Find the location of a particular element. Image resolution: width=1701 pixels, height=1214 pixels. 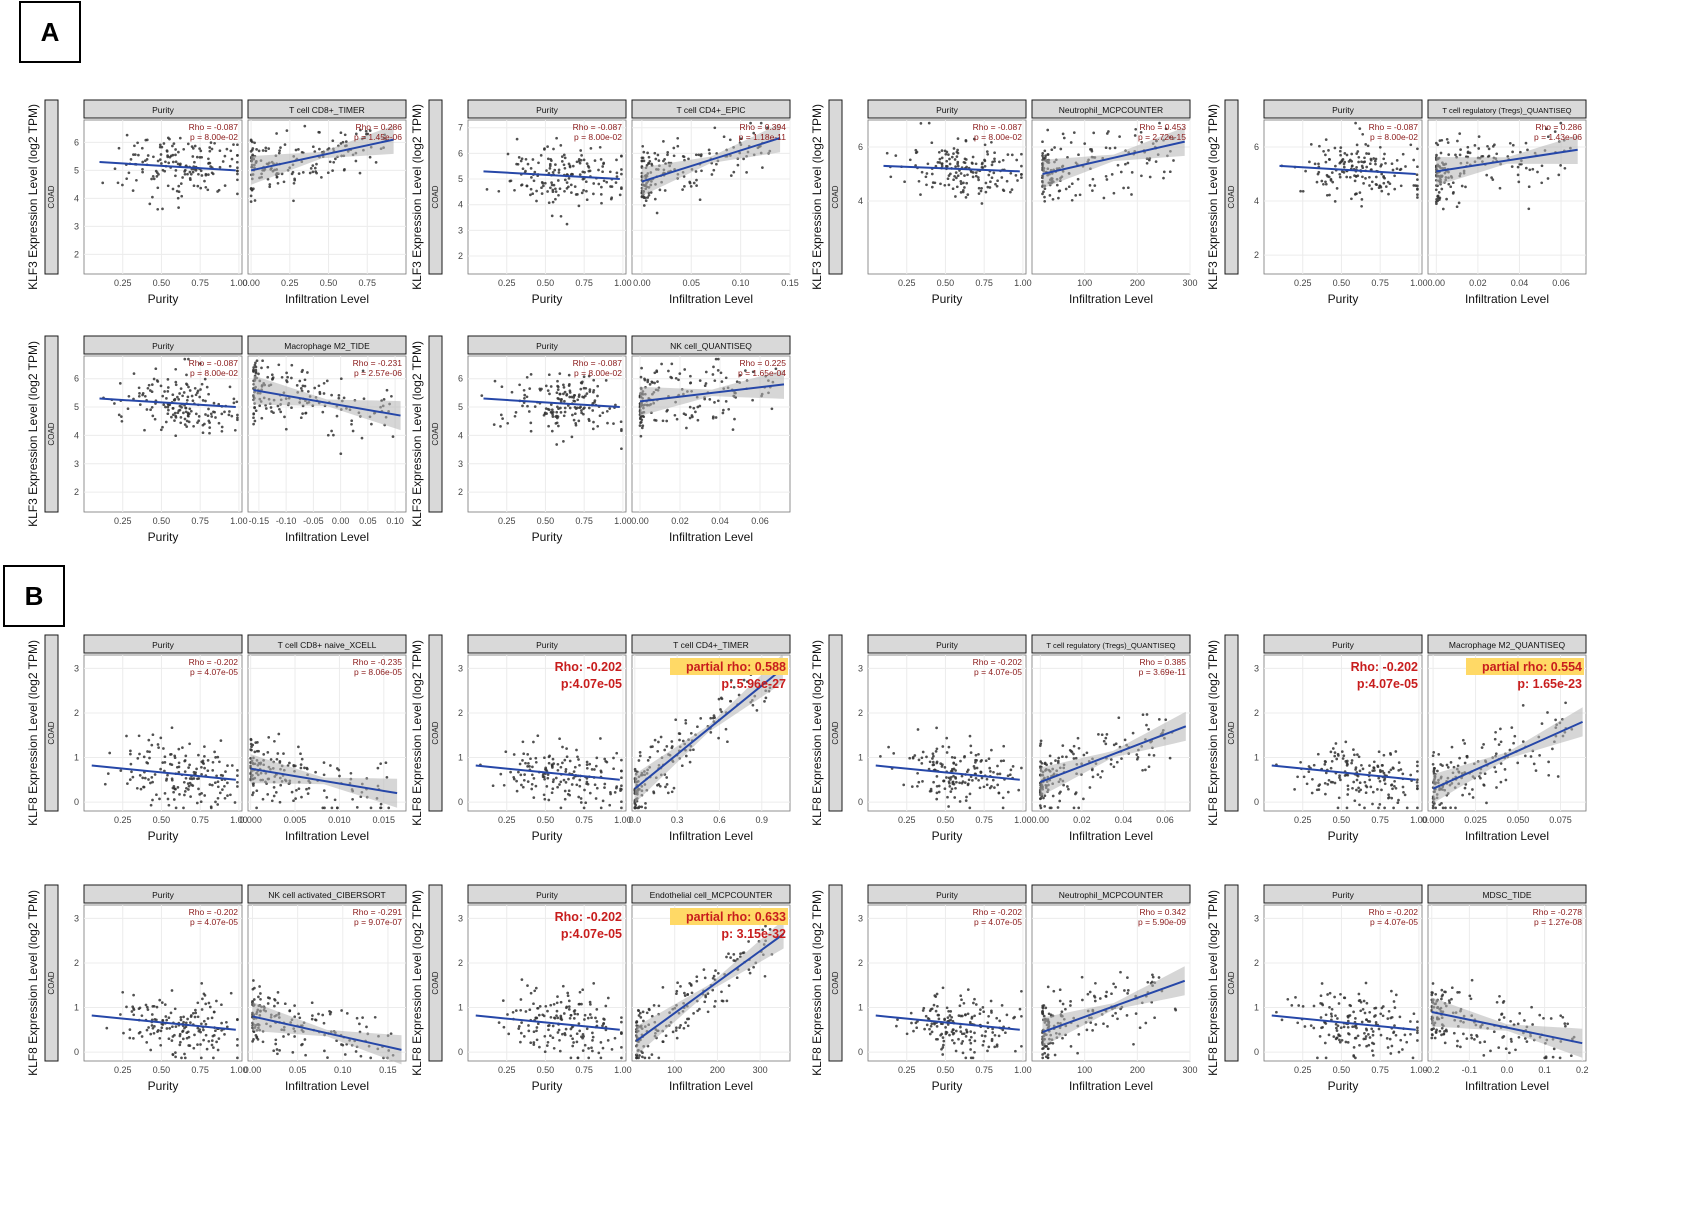

cancer-strip is located at coordinates (435, 973).